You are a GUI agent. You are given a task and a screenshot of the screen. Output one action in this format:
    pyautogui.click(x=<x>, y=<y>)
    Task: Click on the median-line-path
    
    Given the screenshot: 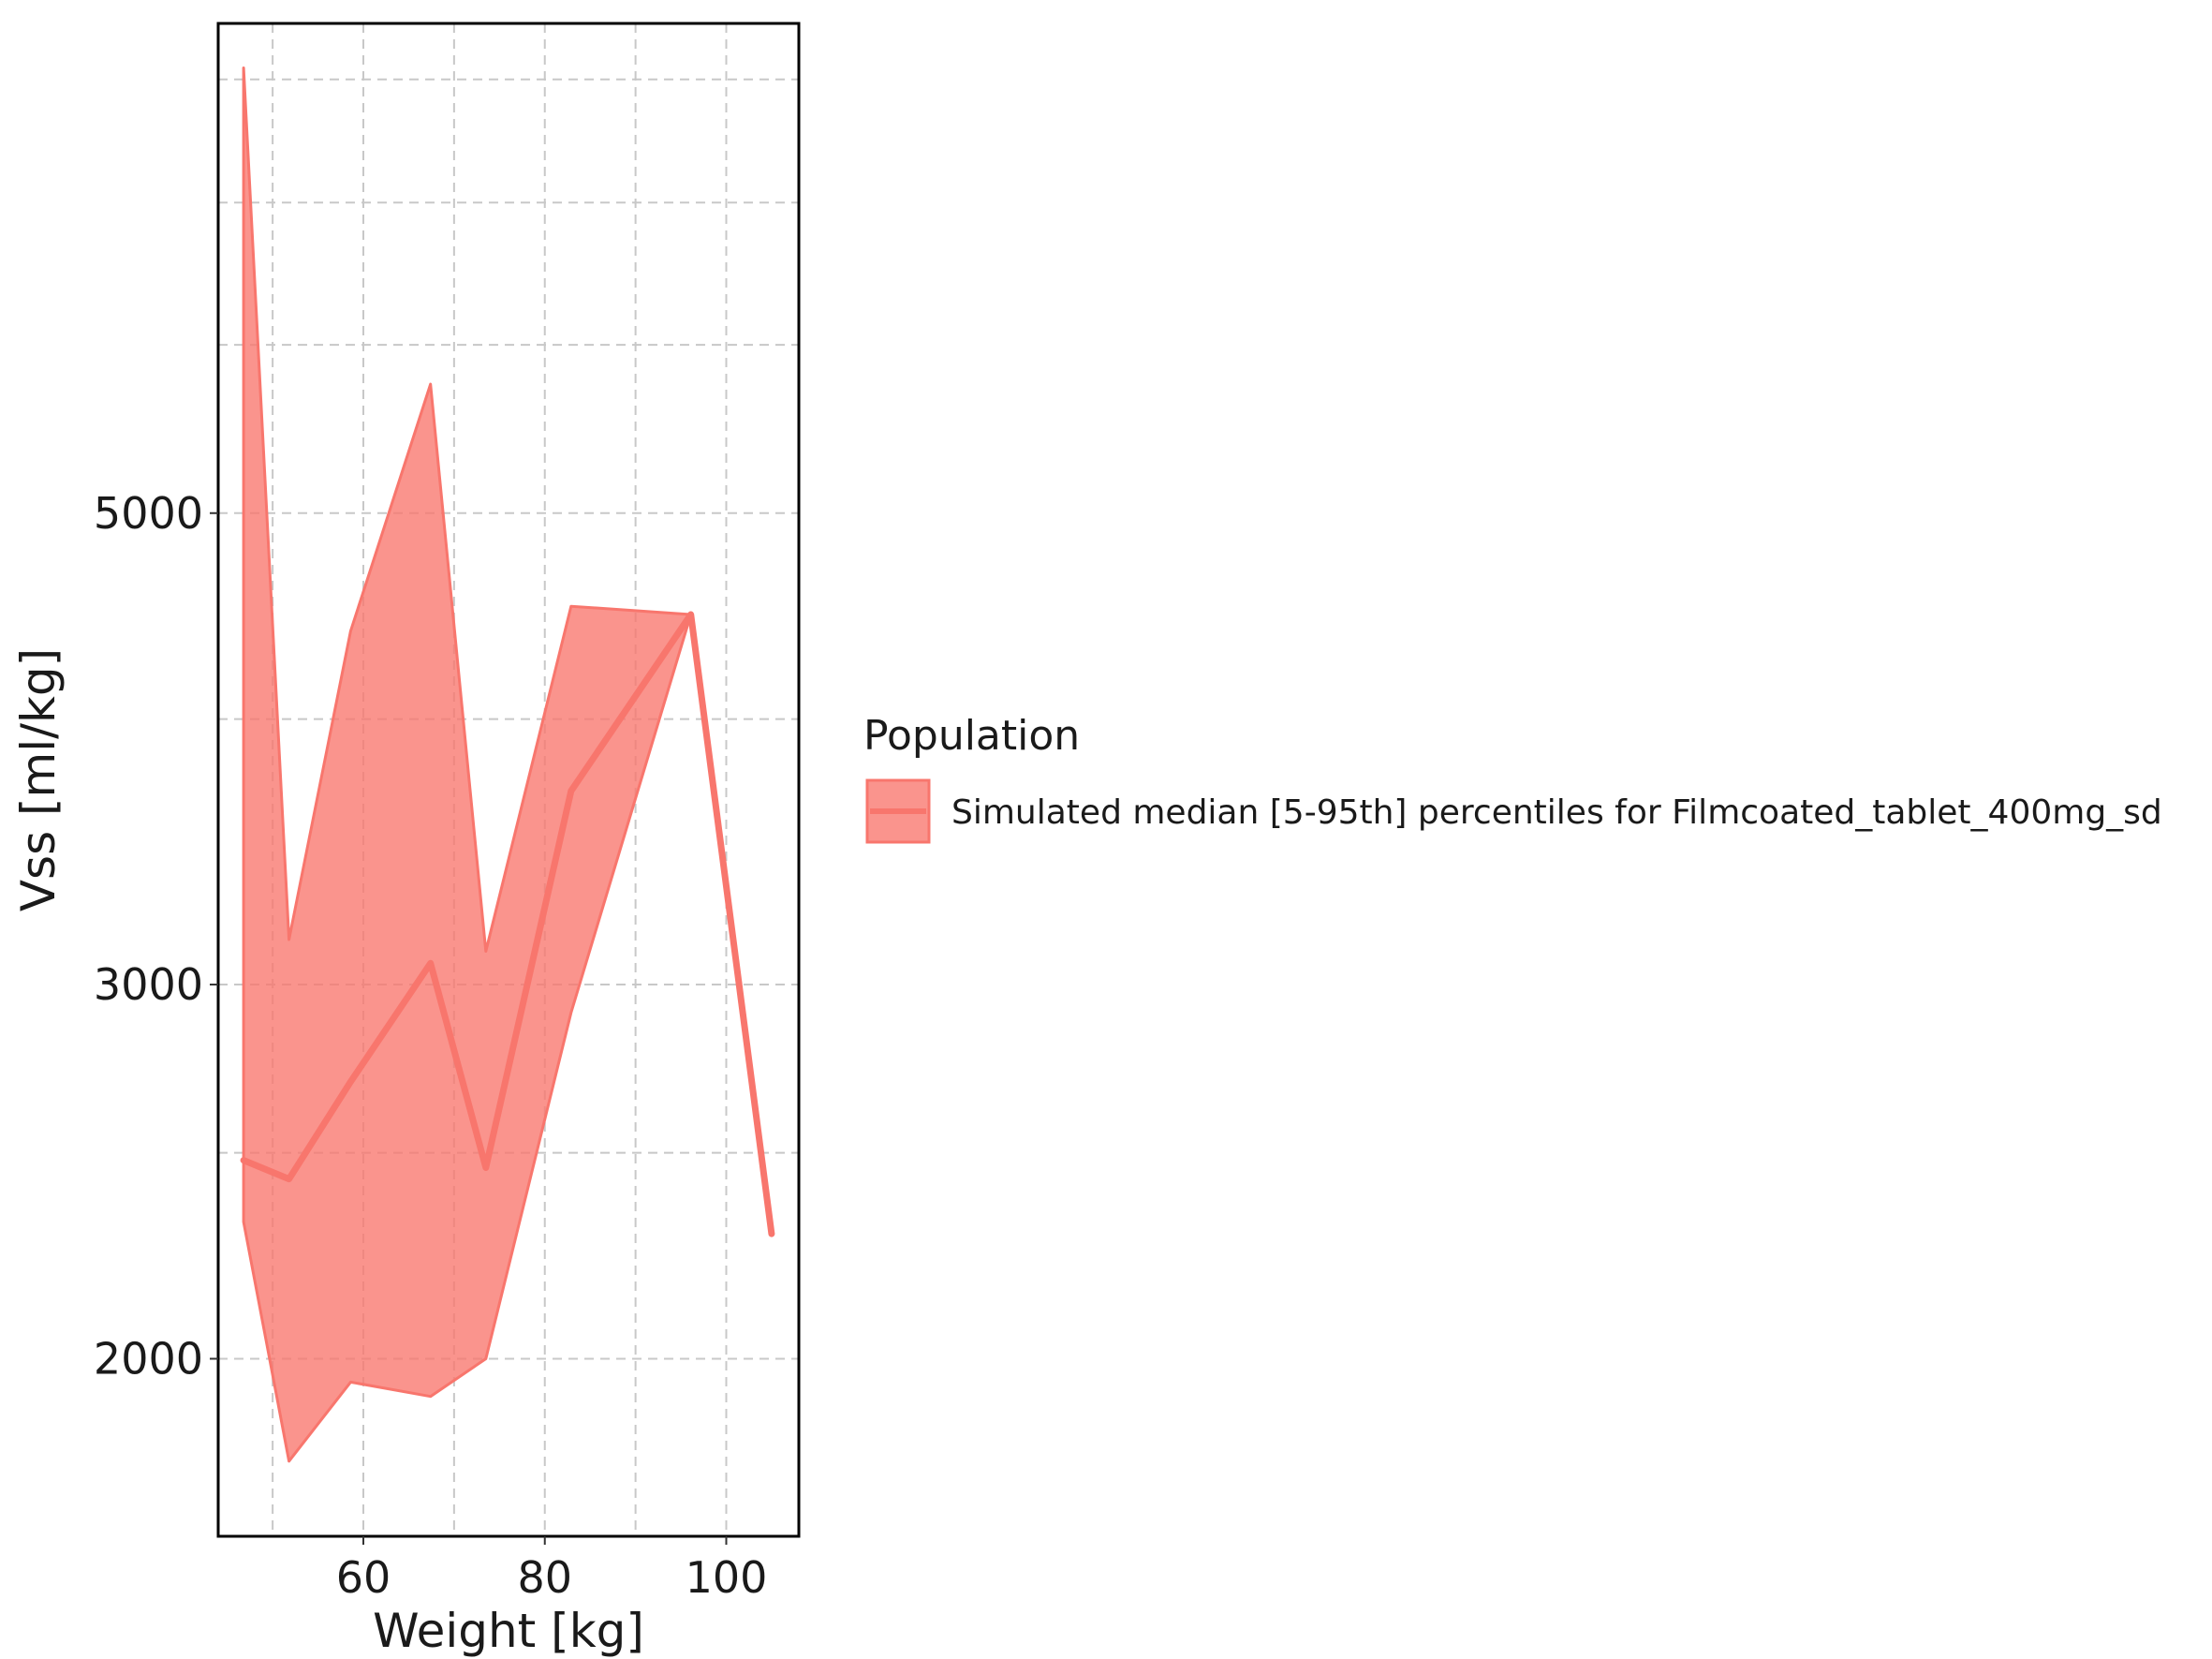 What is the action you would take?
    pyautogui.click(x=507, y=924)
    